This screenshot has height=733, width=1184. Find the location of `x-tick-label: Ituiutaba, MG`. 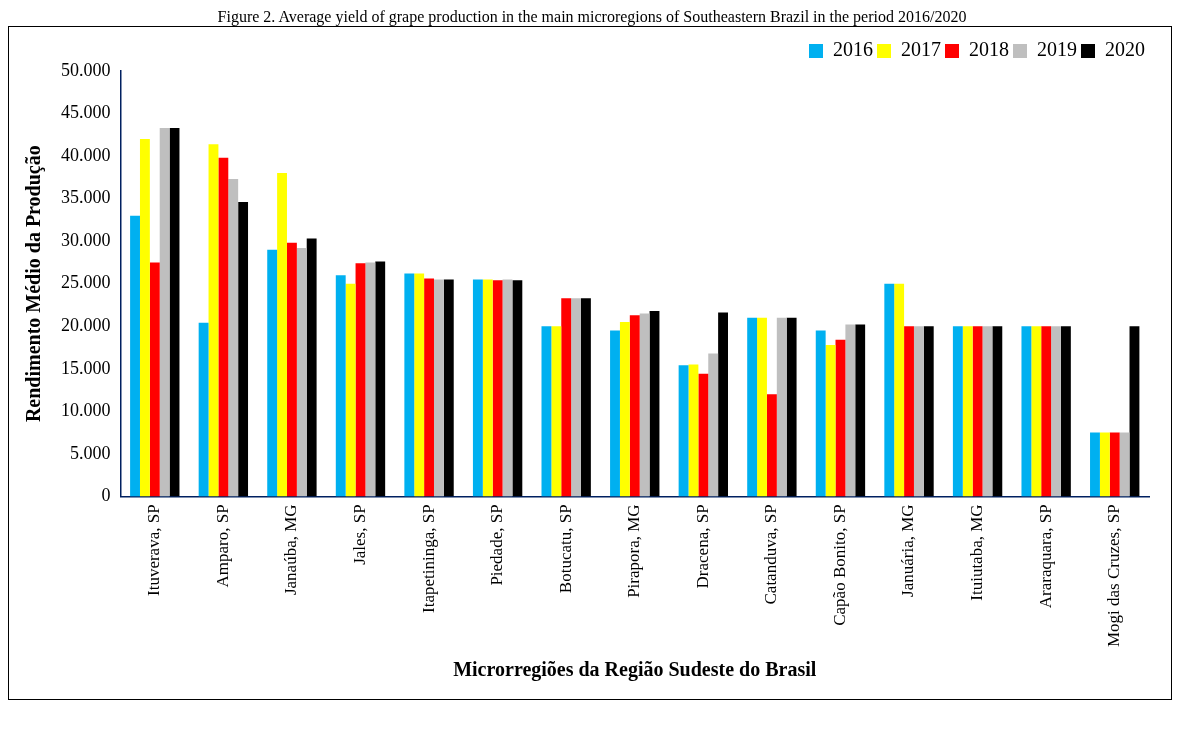

x-tick-label: Ituiutaba, MG is located at coordinates (977, 552).